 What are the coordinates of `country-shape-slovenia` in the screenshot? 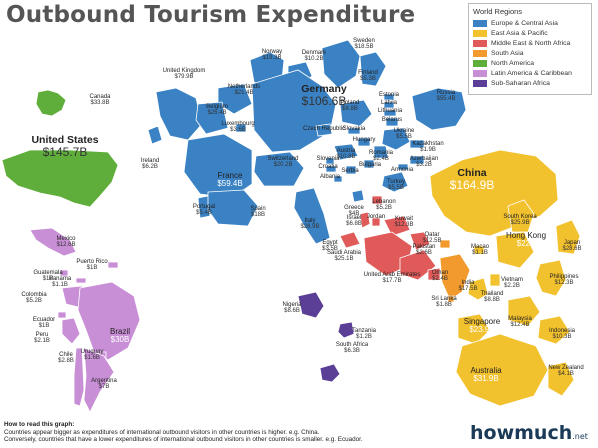 It's located at (330, 161).